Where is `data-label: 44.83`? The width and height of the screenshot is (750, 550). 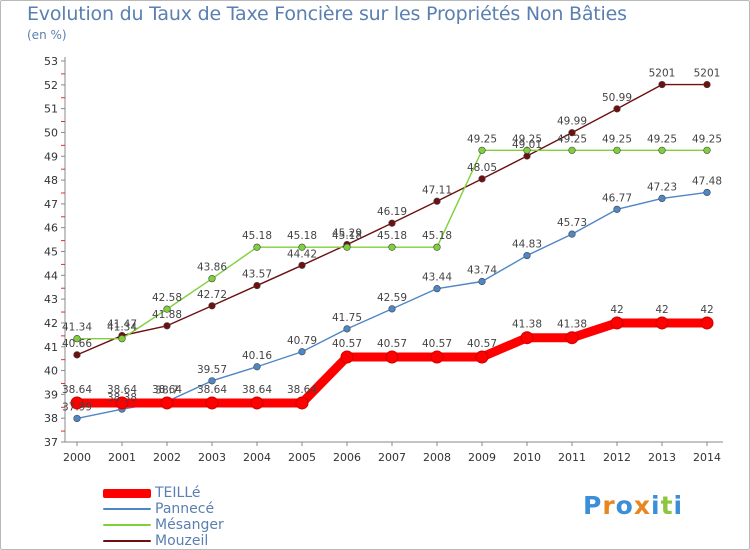
data-label: 44.83 is located at coordinates (527, 245).